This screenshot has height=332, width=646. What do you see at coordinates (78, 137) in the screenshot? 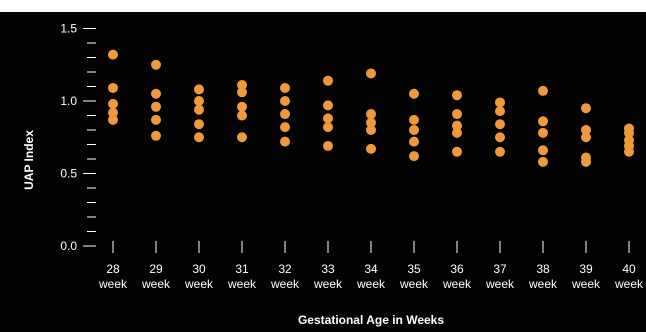
I see `y-axis: 0.0 0.5 1.0 1.5` at bounding box center [78, 137].